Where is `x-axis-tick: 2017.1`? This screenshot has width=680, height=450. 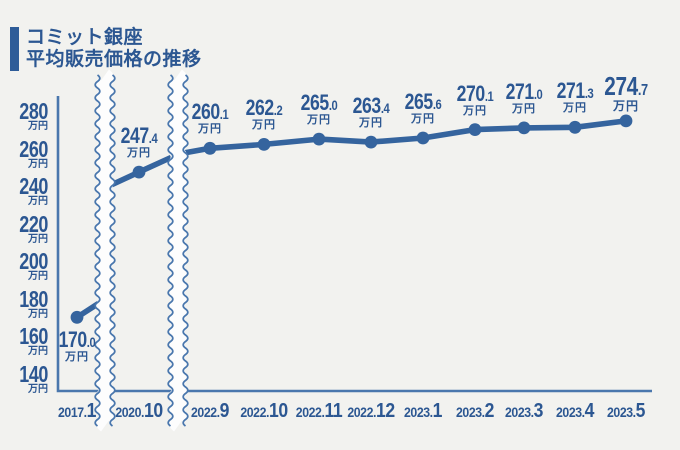
x-axis-tick: 2017.1 is located at coordinates (77, 411).